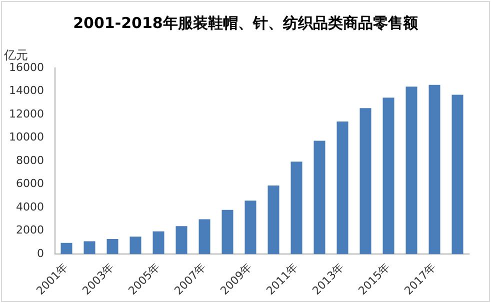 The height and width of the screenshot is (303, 491). Describe the element at coordinates (26, 67) in the screenshot. I see `y-tick-label: 16000` at that location.